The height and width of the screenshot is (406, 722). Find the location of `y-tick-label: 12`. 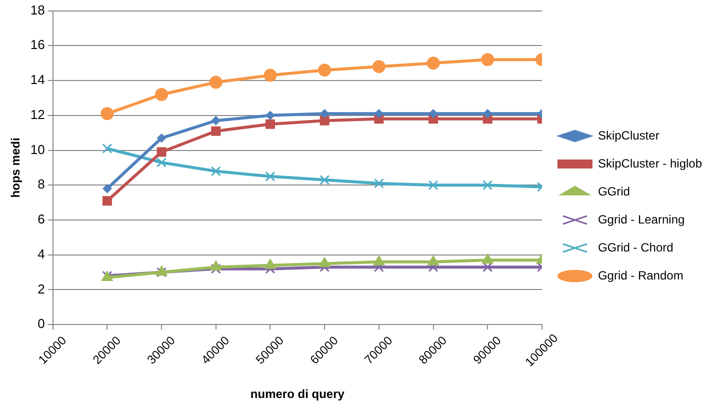

y-tick-label: 12 is located at coordinates (37, 114).